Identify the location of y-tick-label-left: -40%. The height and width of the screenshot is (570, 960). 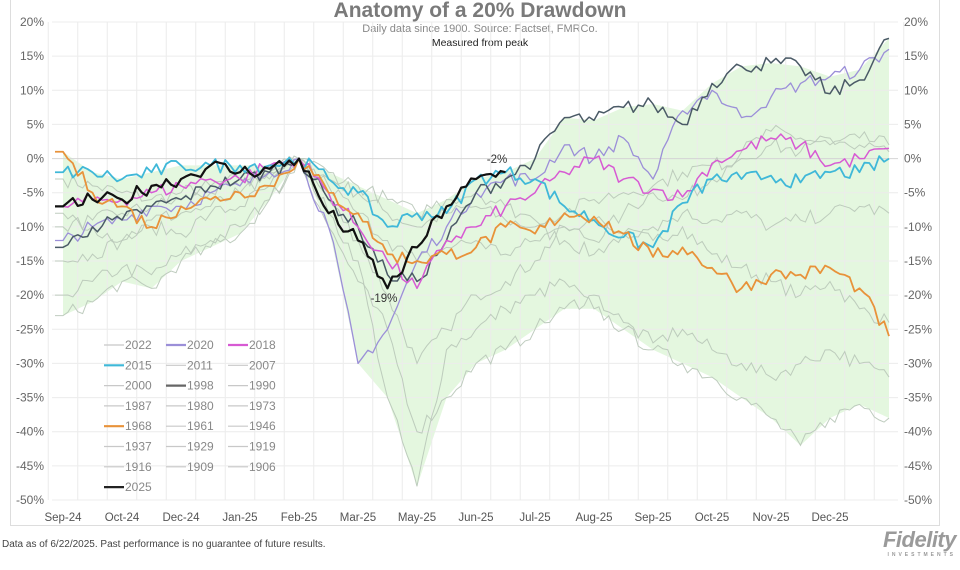
(30, 432).